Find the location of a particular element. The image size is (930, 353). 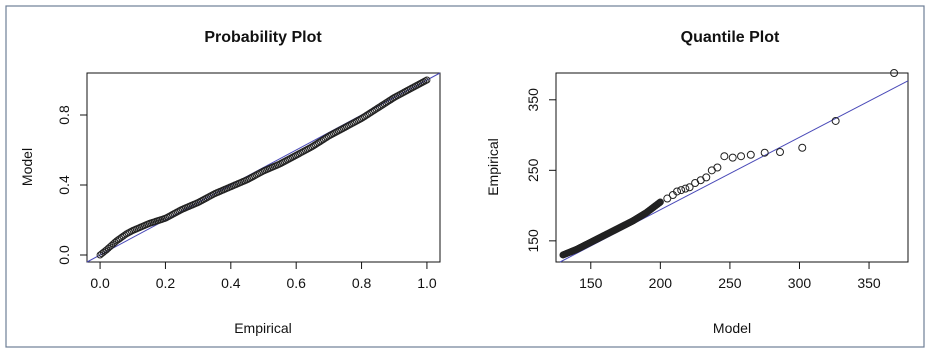

probability-plot-x-tick-label: 0.8 is located at coordinates (362, 283).